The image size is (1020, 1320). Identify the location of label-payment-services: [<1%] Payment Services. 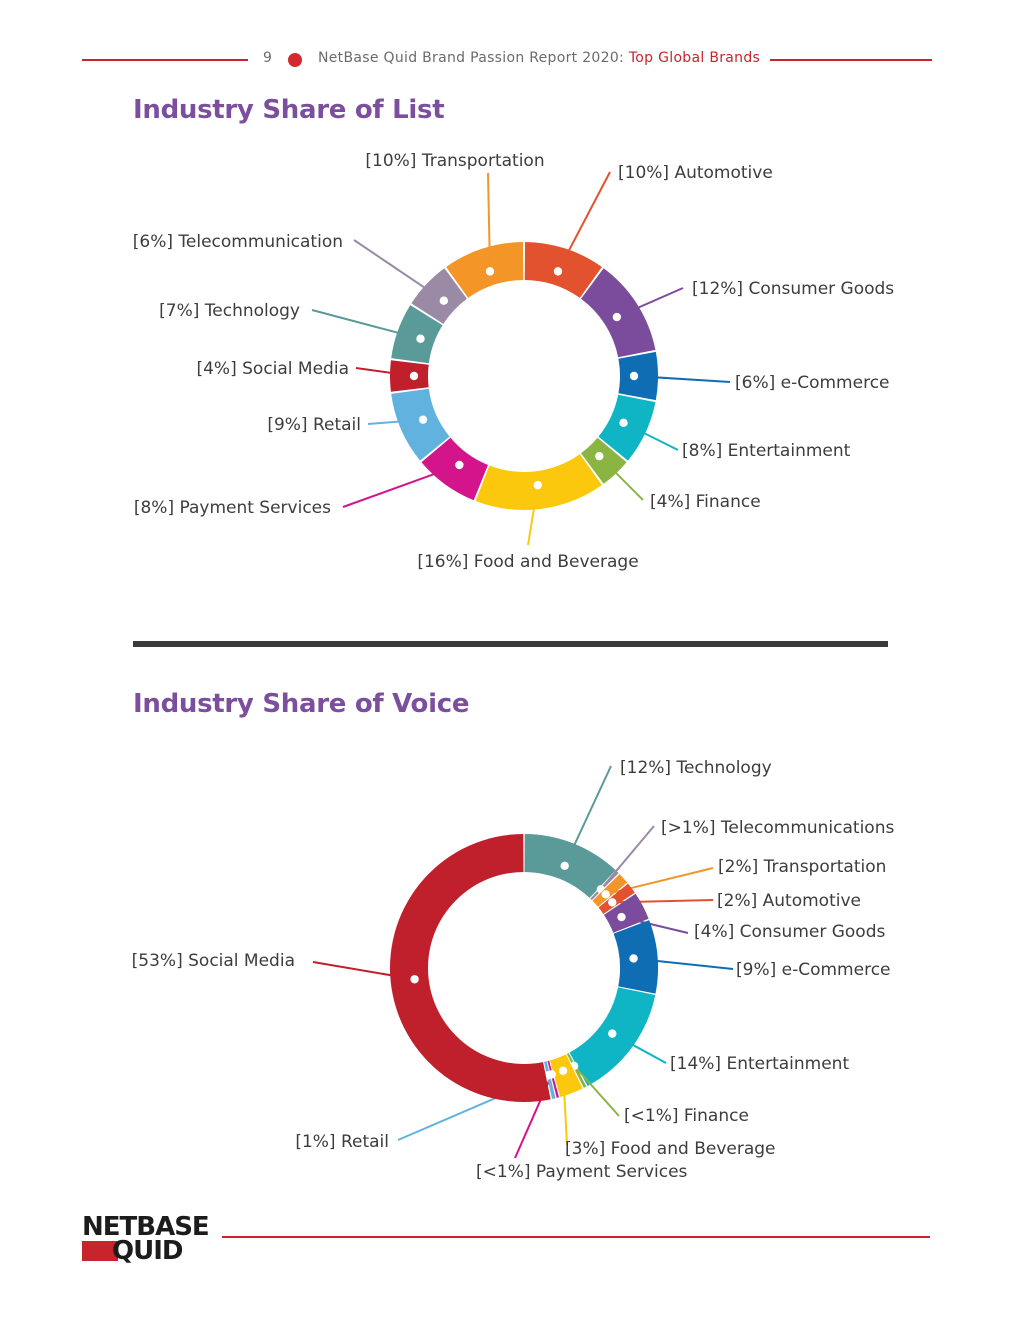
(582, 1172).